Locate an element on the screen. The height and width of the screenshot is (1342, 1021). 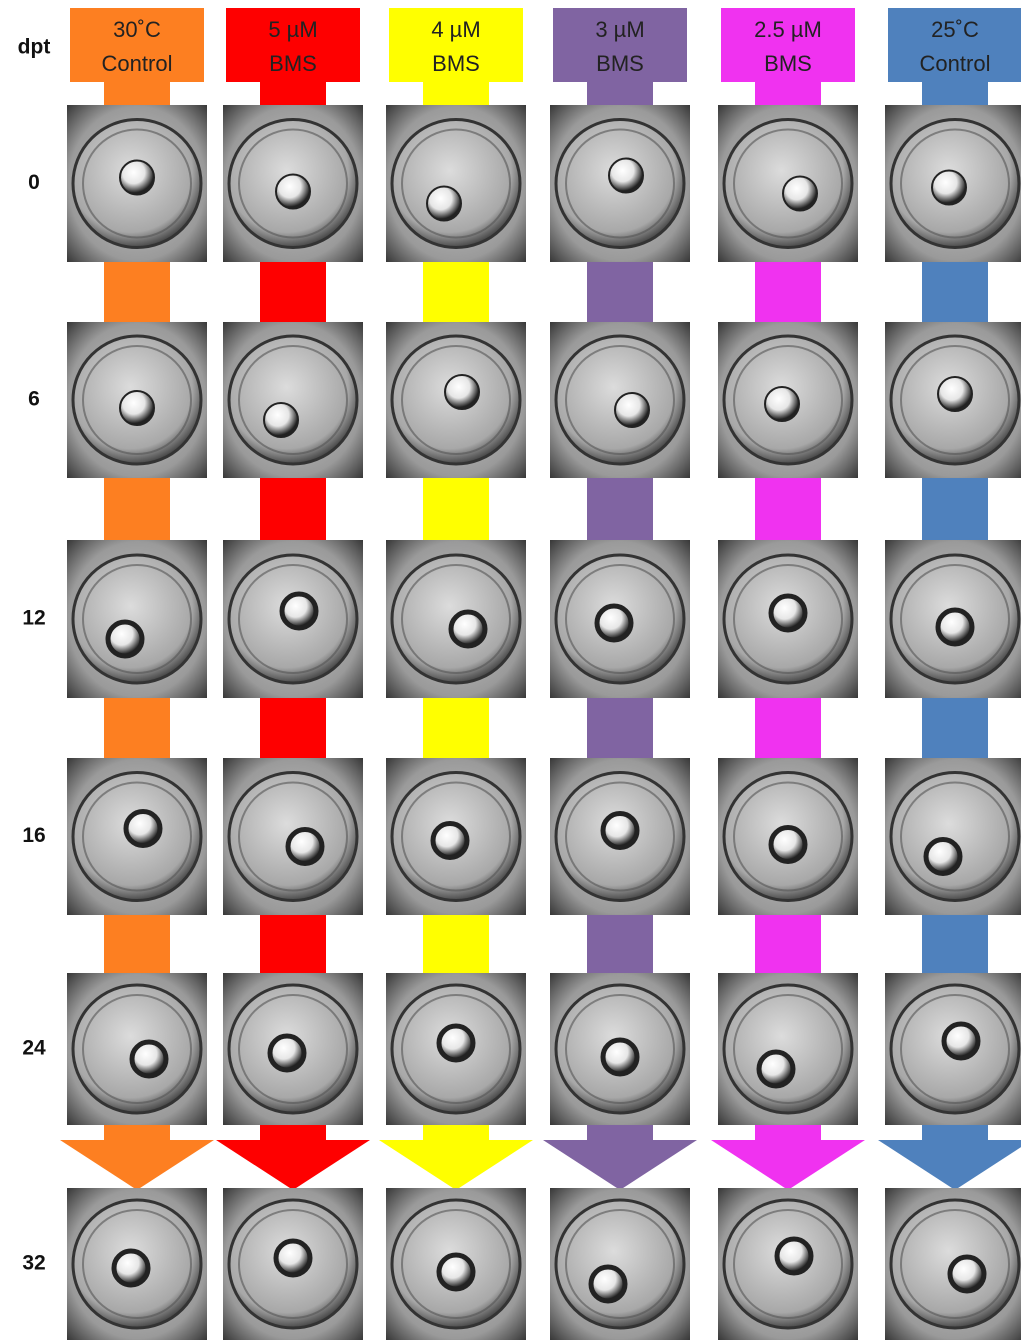
row-label: 12 is located at coordinates (33, 618).